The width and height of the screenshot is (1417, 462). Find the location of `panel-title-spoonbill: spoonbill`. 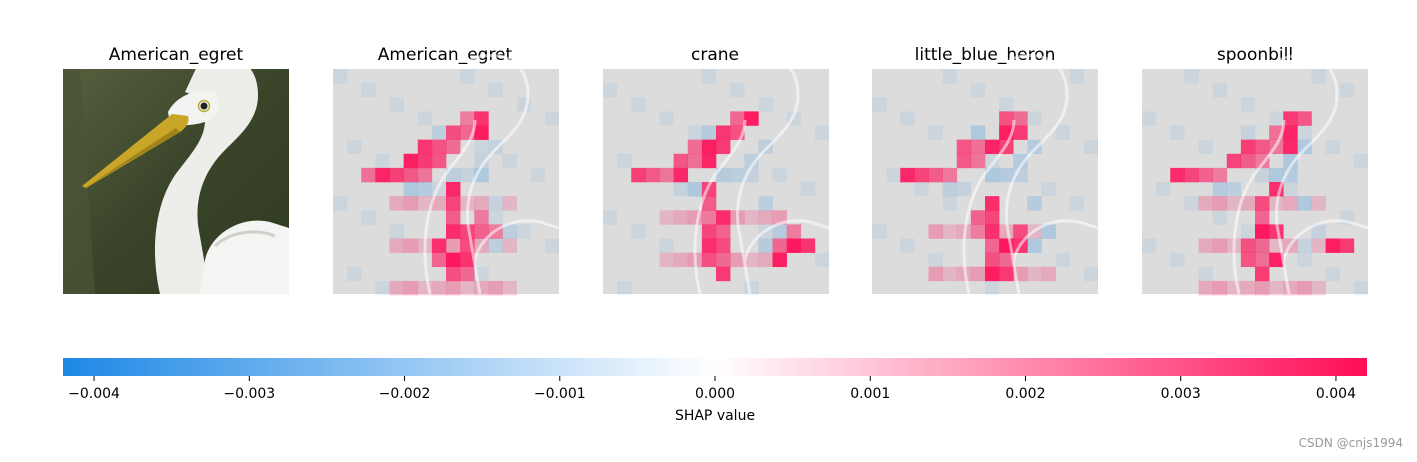

panel-title-spoonbill: spoonbill is located at coordinates (1255, 55).